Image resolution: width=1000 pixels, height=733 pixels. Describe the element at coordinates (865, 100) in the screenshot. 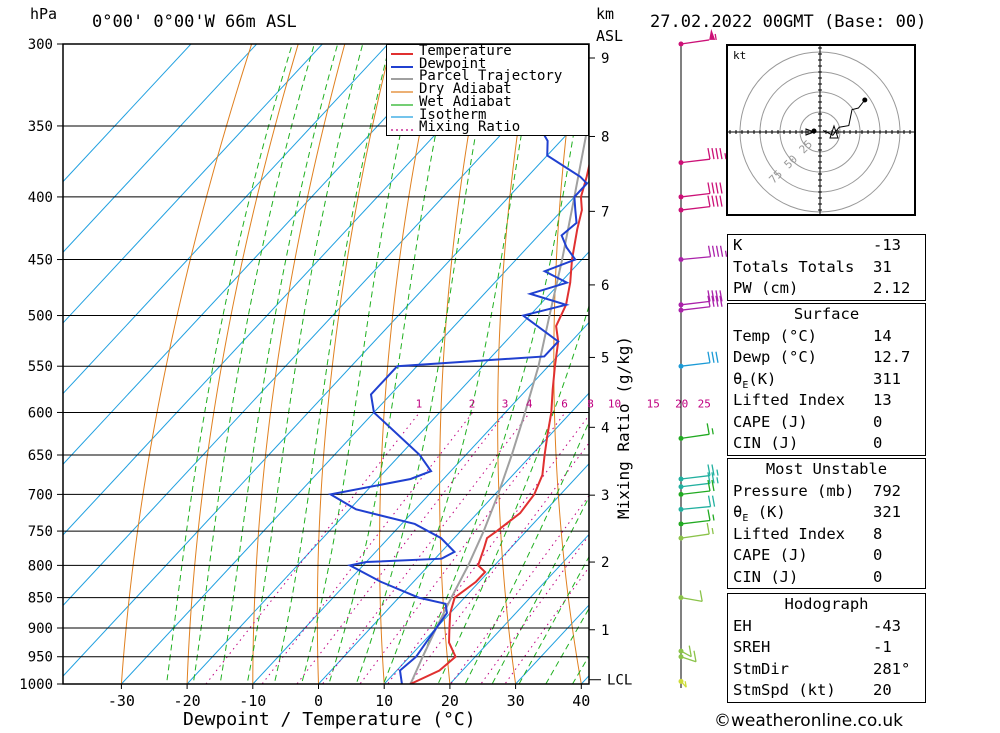

I see `hodograph-endpoint` at that location.